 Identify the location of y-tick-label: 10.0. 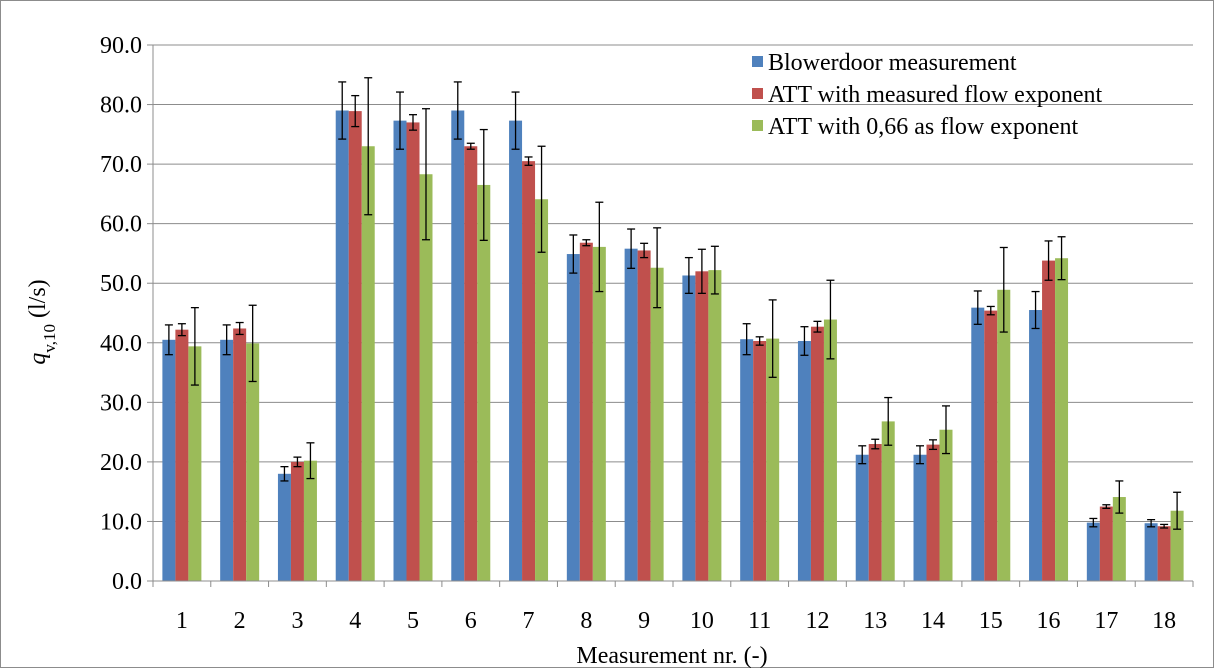
(121, 522).